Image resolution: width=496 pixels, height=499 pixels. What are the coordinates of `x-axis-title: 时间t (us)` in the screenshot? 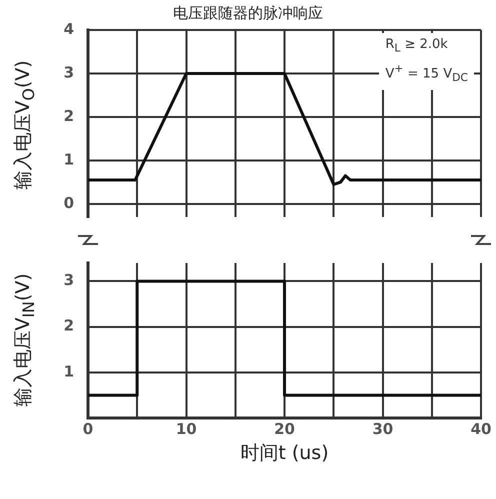 It's located at (284, 453).